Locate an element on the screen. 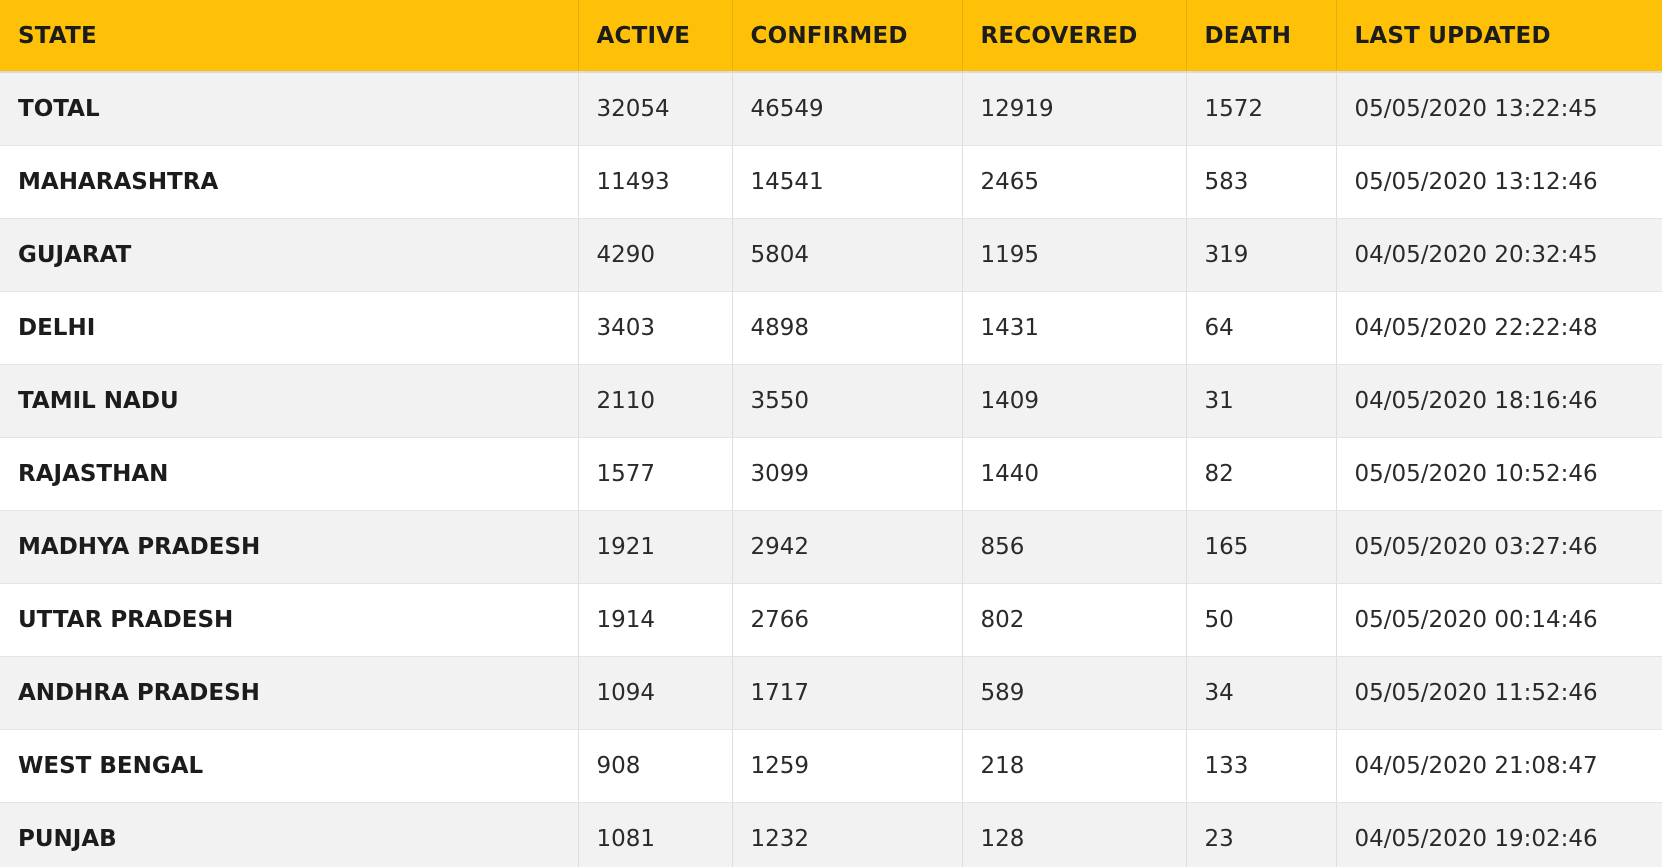 This screenshot has height=867, width=1662. cell-death: 319 is located at coordinates (1261, 255).